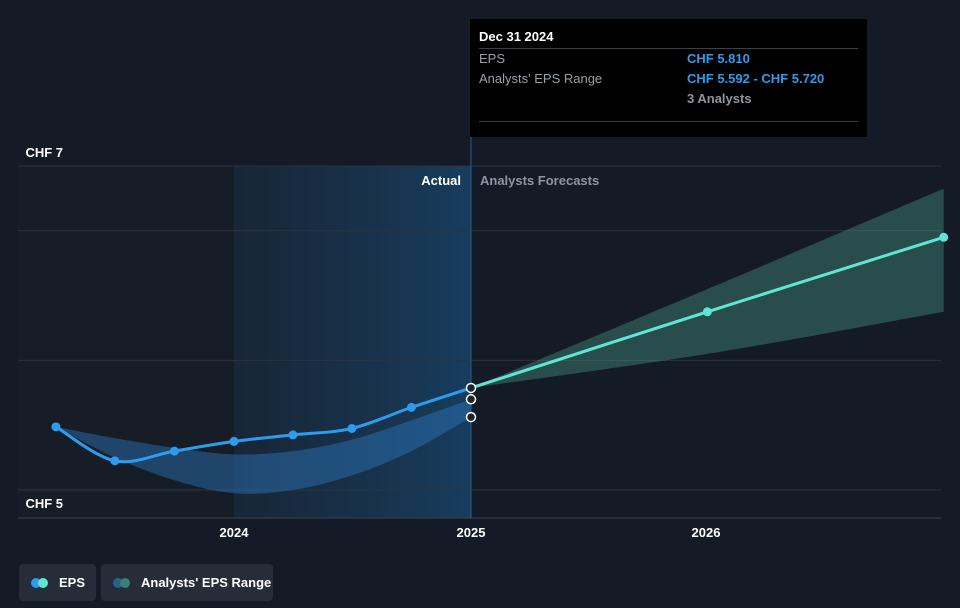  What do you see at coordinates (41, 582) in the screenshot?
I see `legend-eps-icon` at bounding box center [41, 582].